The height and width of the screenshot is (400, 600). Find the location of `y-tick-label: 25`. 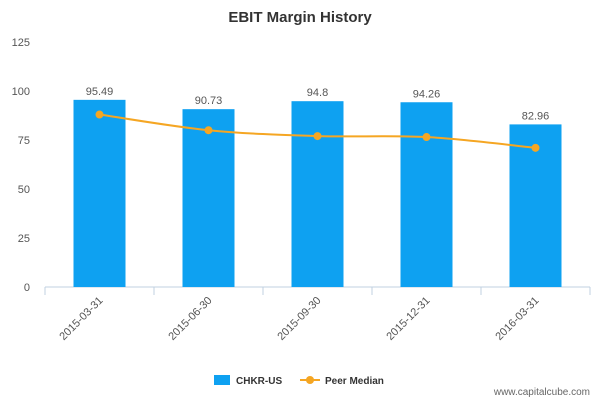

y-tick-label: 25 is located at coordinates (24, 239).